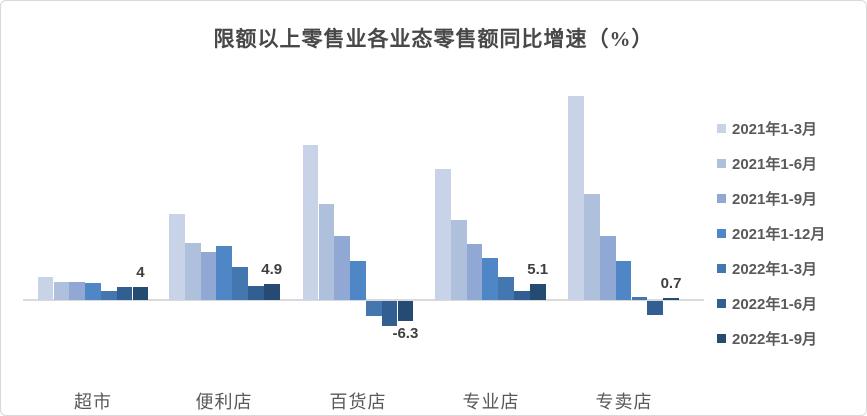  Describe the element at coordinates (671, 283) in the screenshot. I see `data-label-专卖店: 0.7` at that location.